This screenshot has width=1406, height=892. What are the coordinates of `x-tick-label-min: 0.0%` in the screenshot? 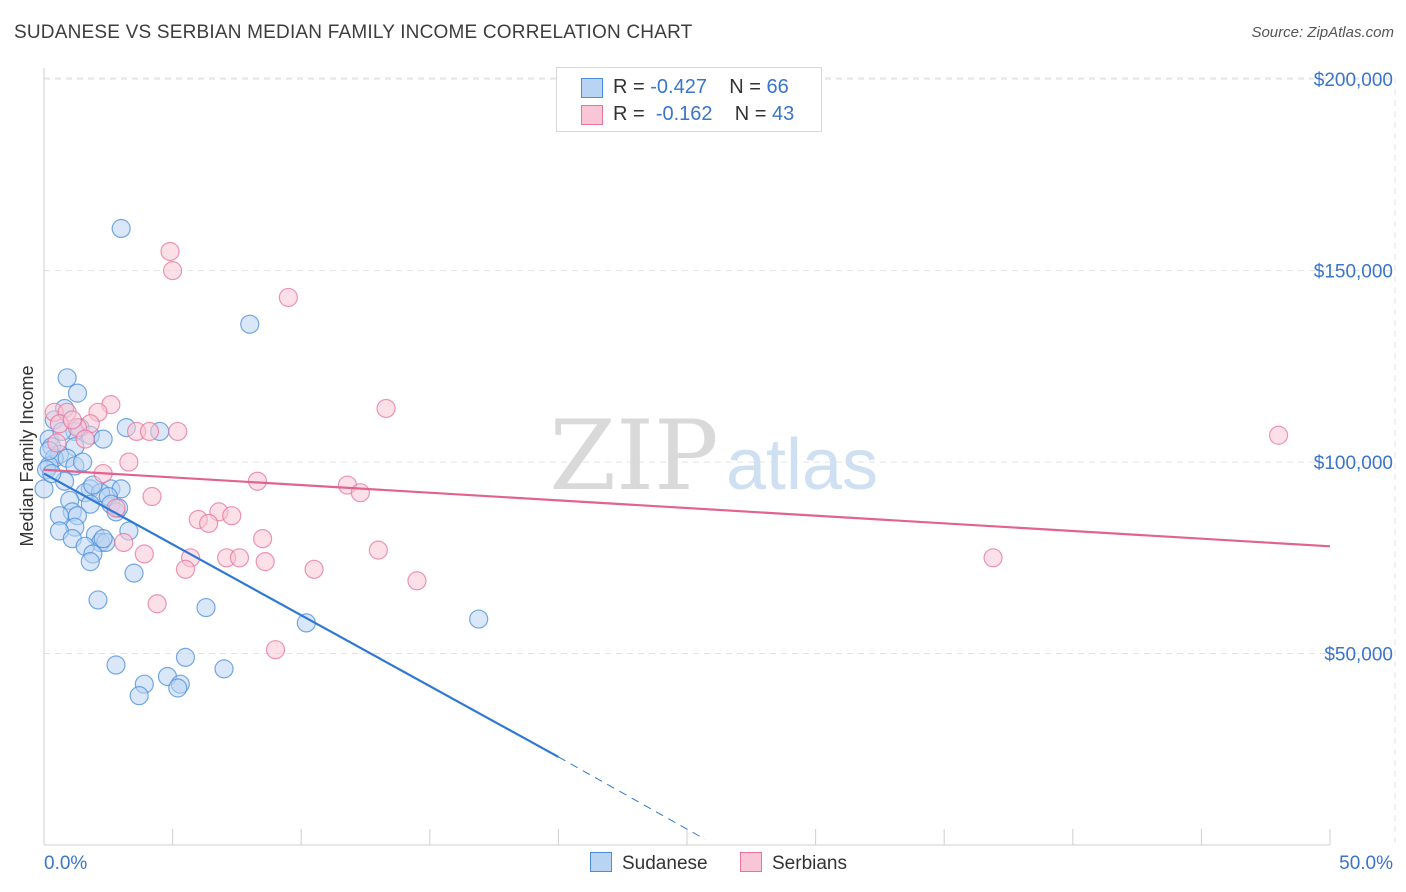 It's located at (65, 863).